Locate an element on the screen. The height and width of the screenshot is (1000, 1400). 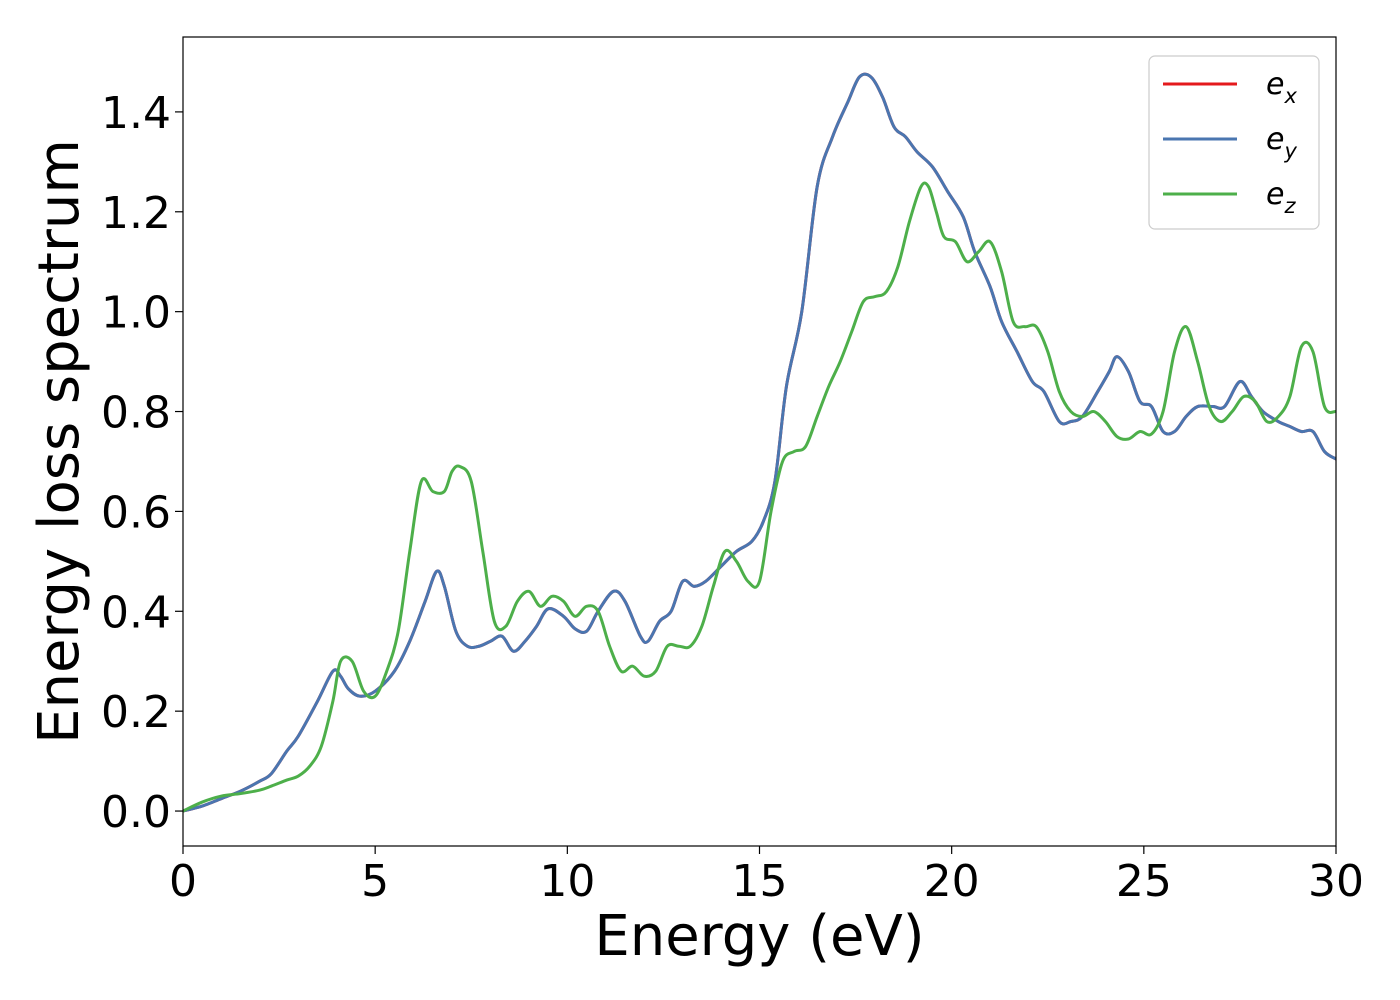
legend-label-subscript: y is located at coordinates (1290, 151).